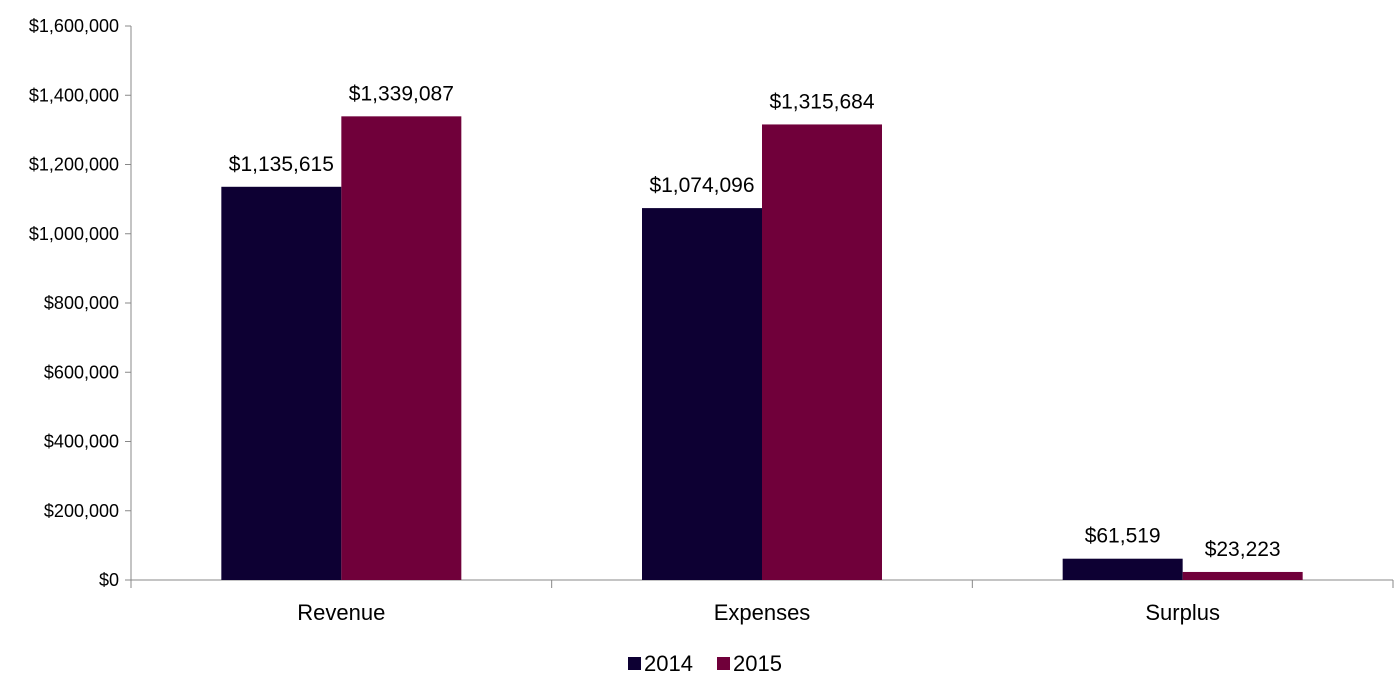 This screenshot has width=1397, height=673. Describe the element at coordinates (1122, 569) in the screenshot. I see `bar-2014-surplus` at that location.